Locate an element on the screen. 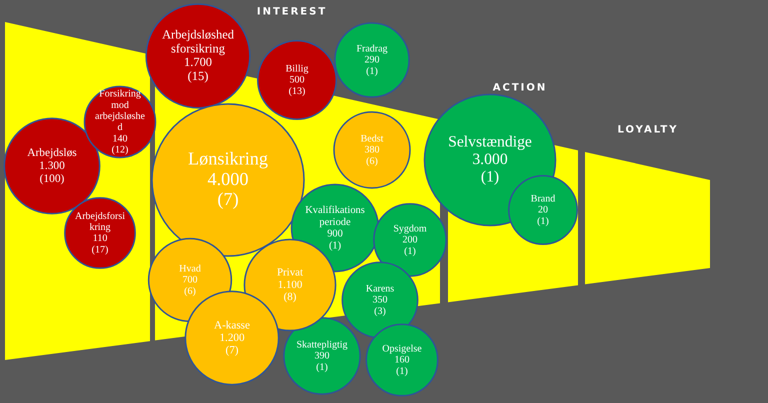 The width and height of the screenshot is (768, 403). data-label: 290 is located at coordinates (372, 60).